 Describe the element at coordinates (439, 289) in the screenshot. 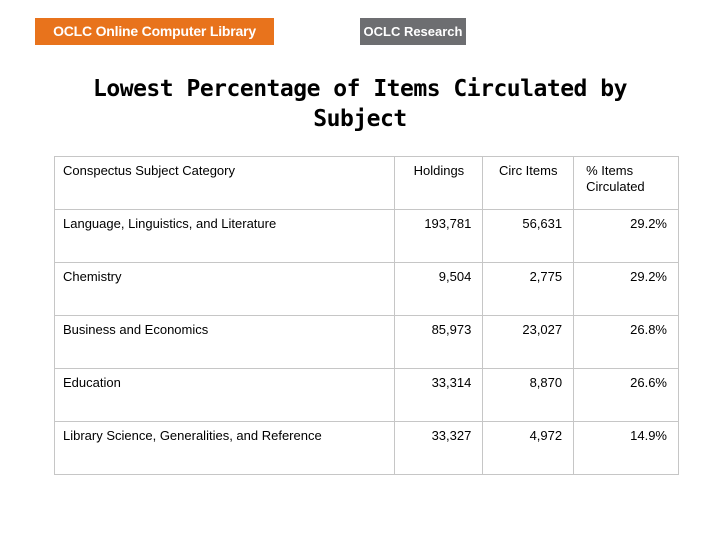

I see `holdings-cell: 9,504` at that location.